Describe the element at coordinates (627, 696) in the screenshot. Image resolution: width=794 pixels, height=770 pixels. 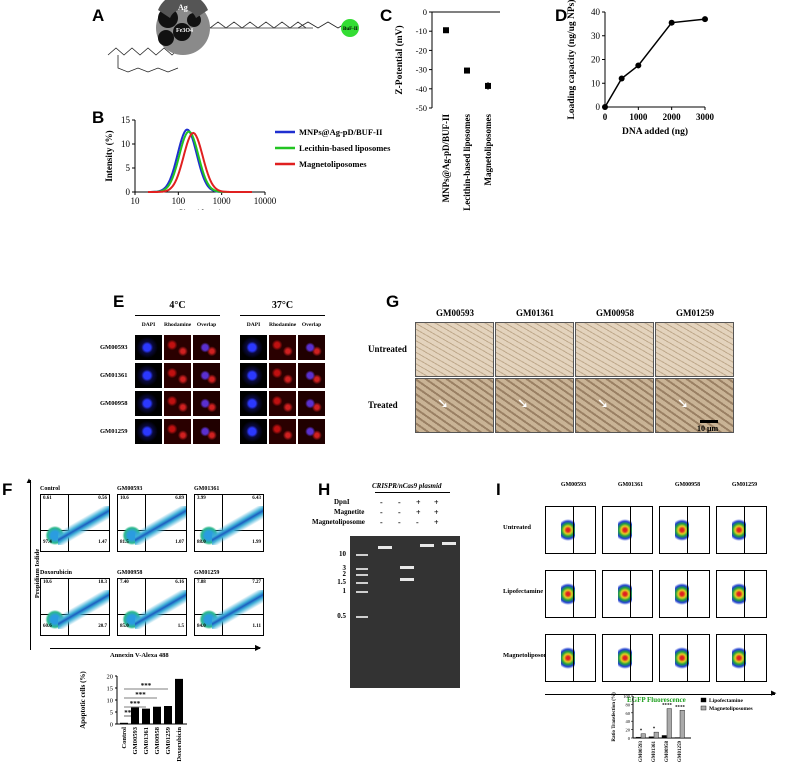
I see `y-tick-label: 100` at that location.